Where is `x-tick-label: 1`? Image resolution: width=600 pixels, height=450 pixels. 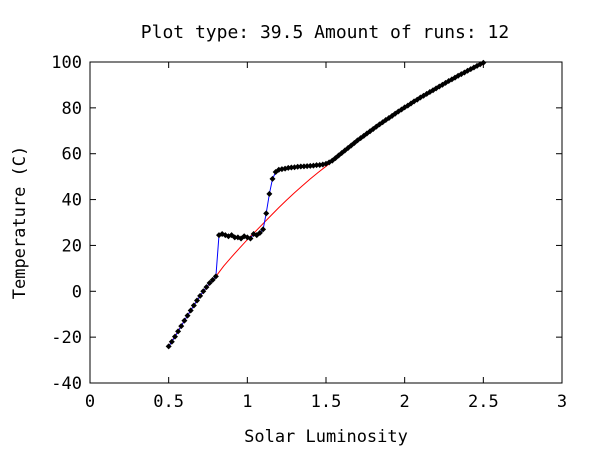 x-tick-label: 1 is located at coordinates (247, 402).